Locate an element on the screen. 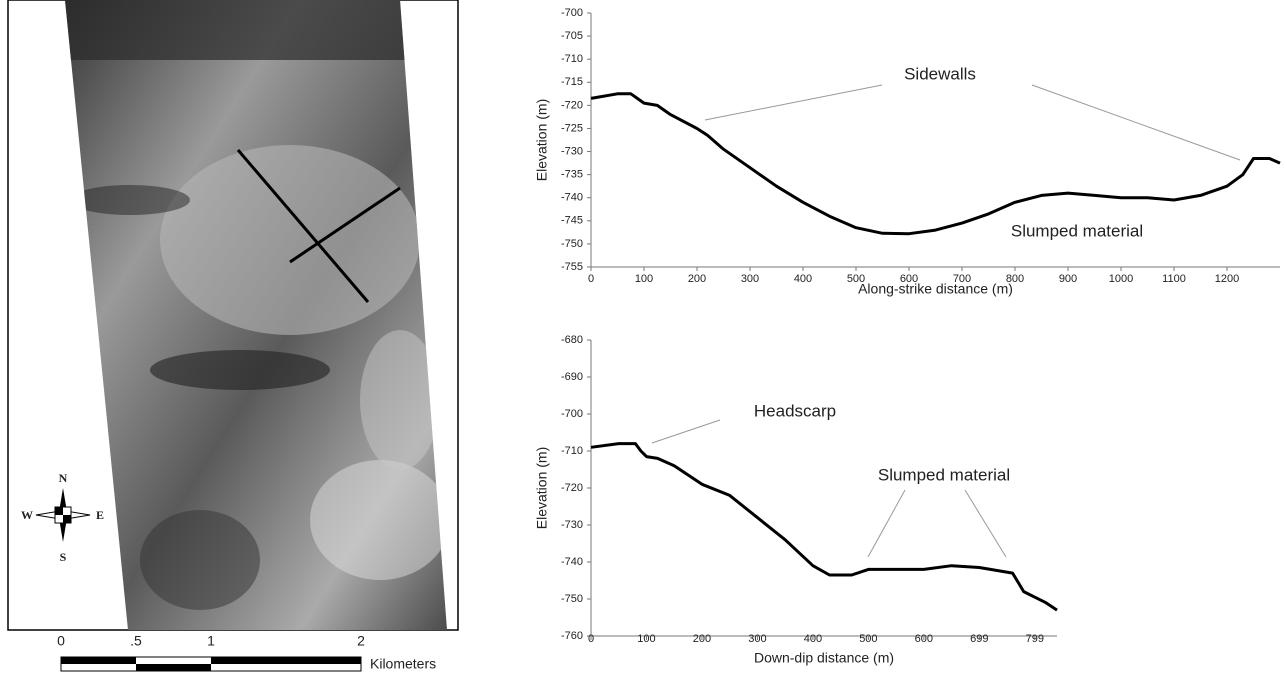  scale-label: 2 is located at coordinates (361, 641).